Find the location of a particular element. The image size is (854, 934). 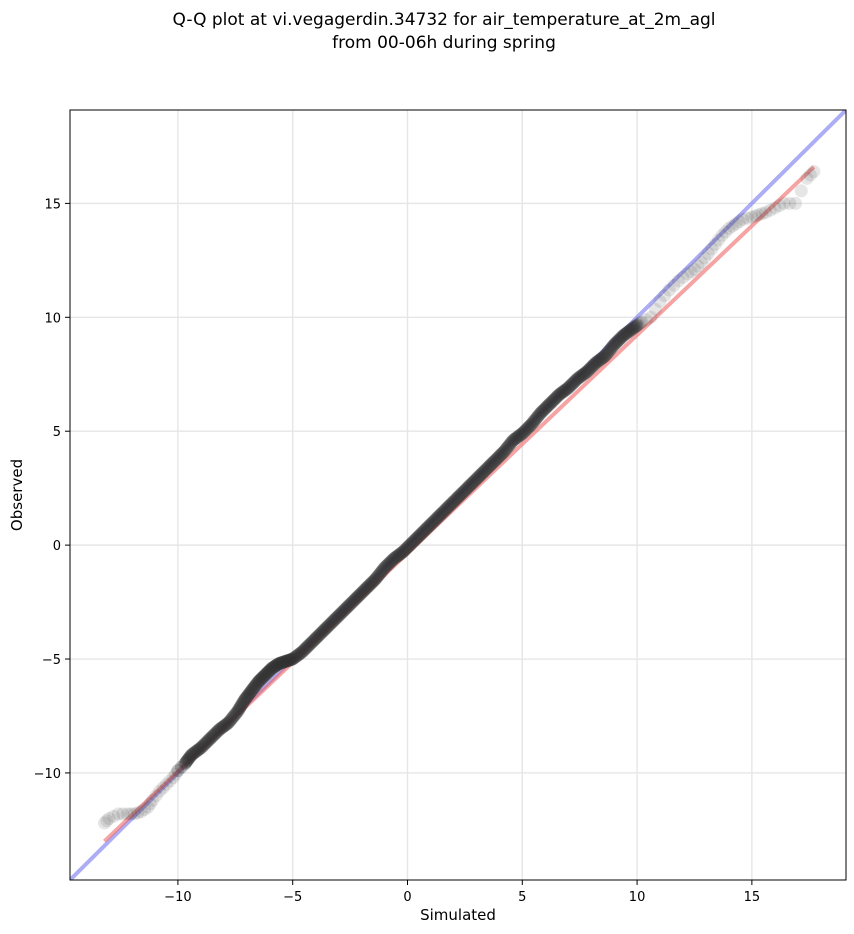

y-axis-label: Observed is located at coordinates (17, 495).